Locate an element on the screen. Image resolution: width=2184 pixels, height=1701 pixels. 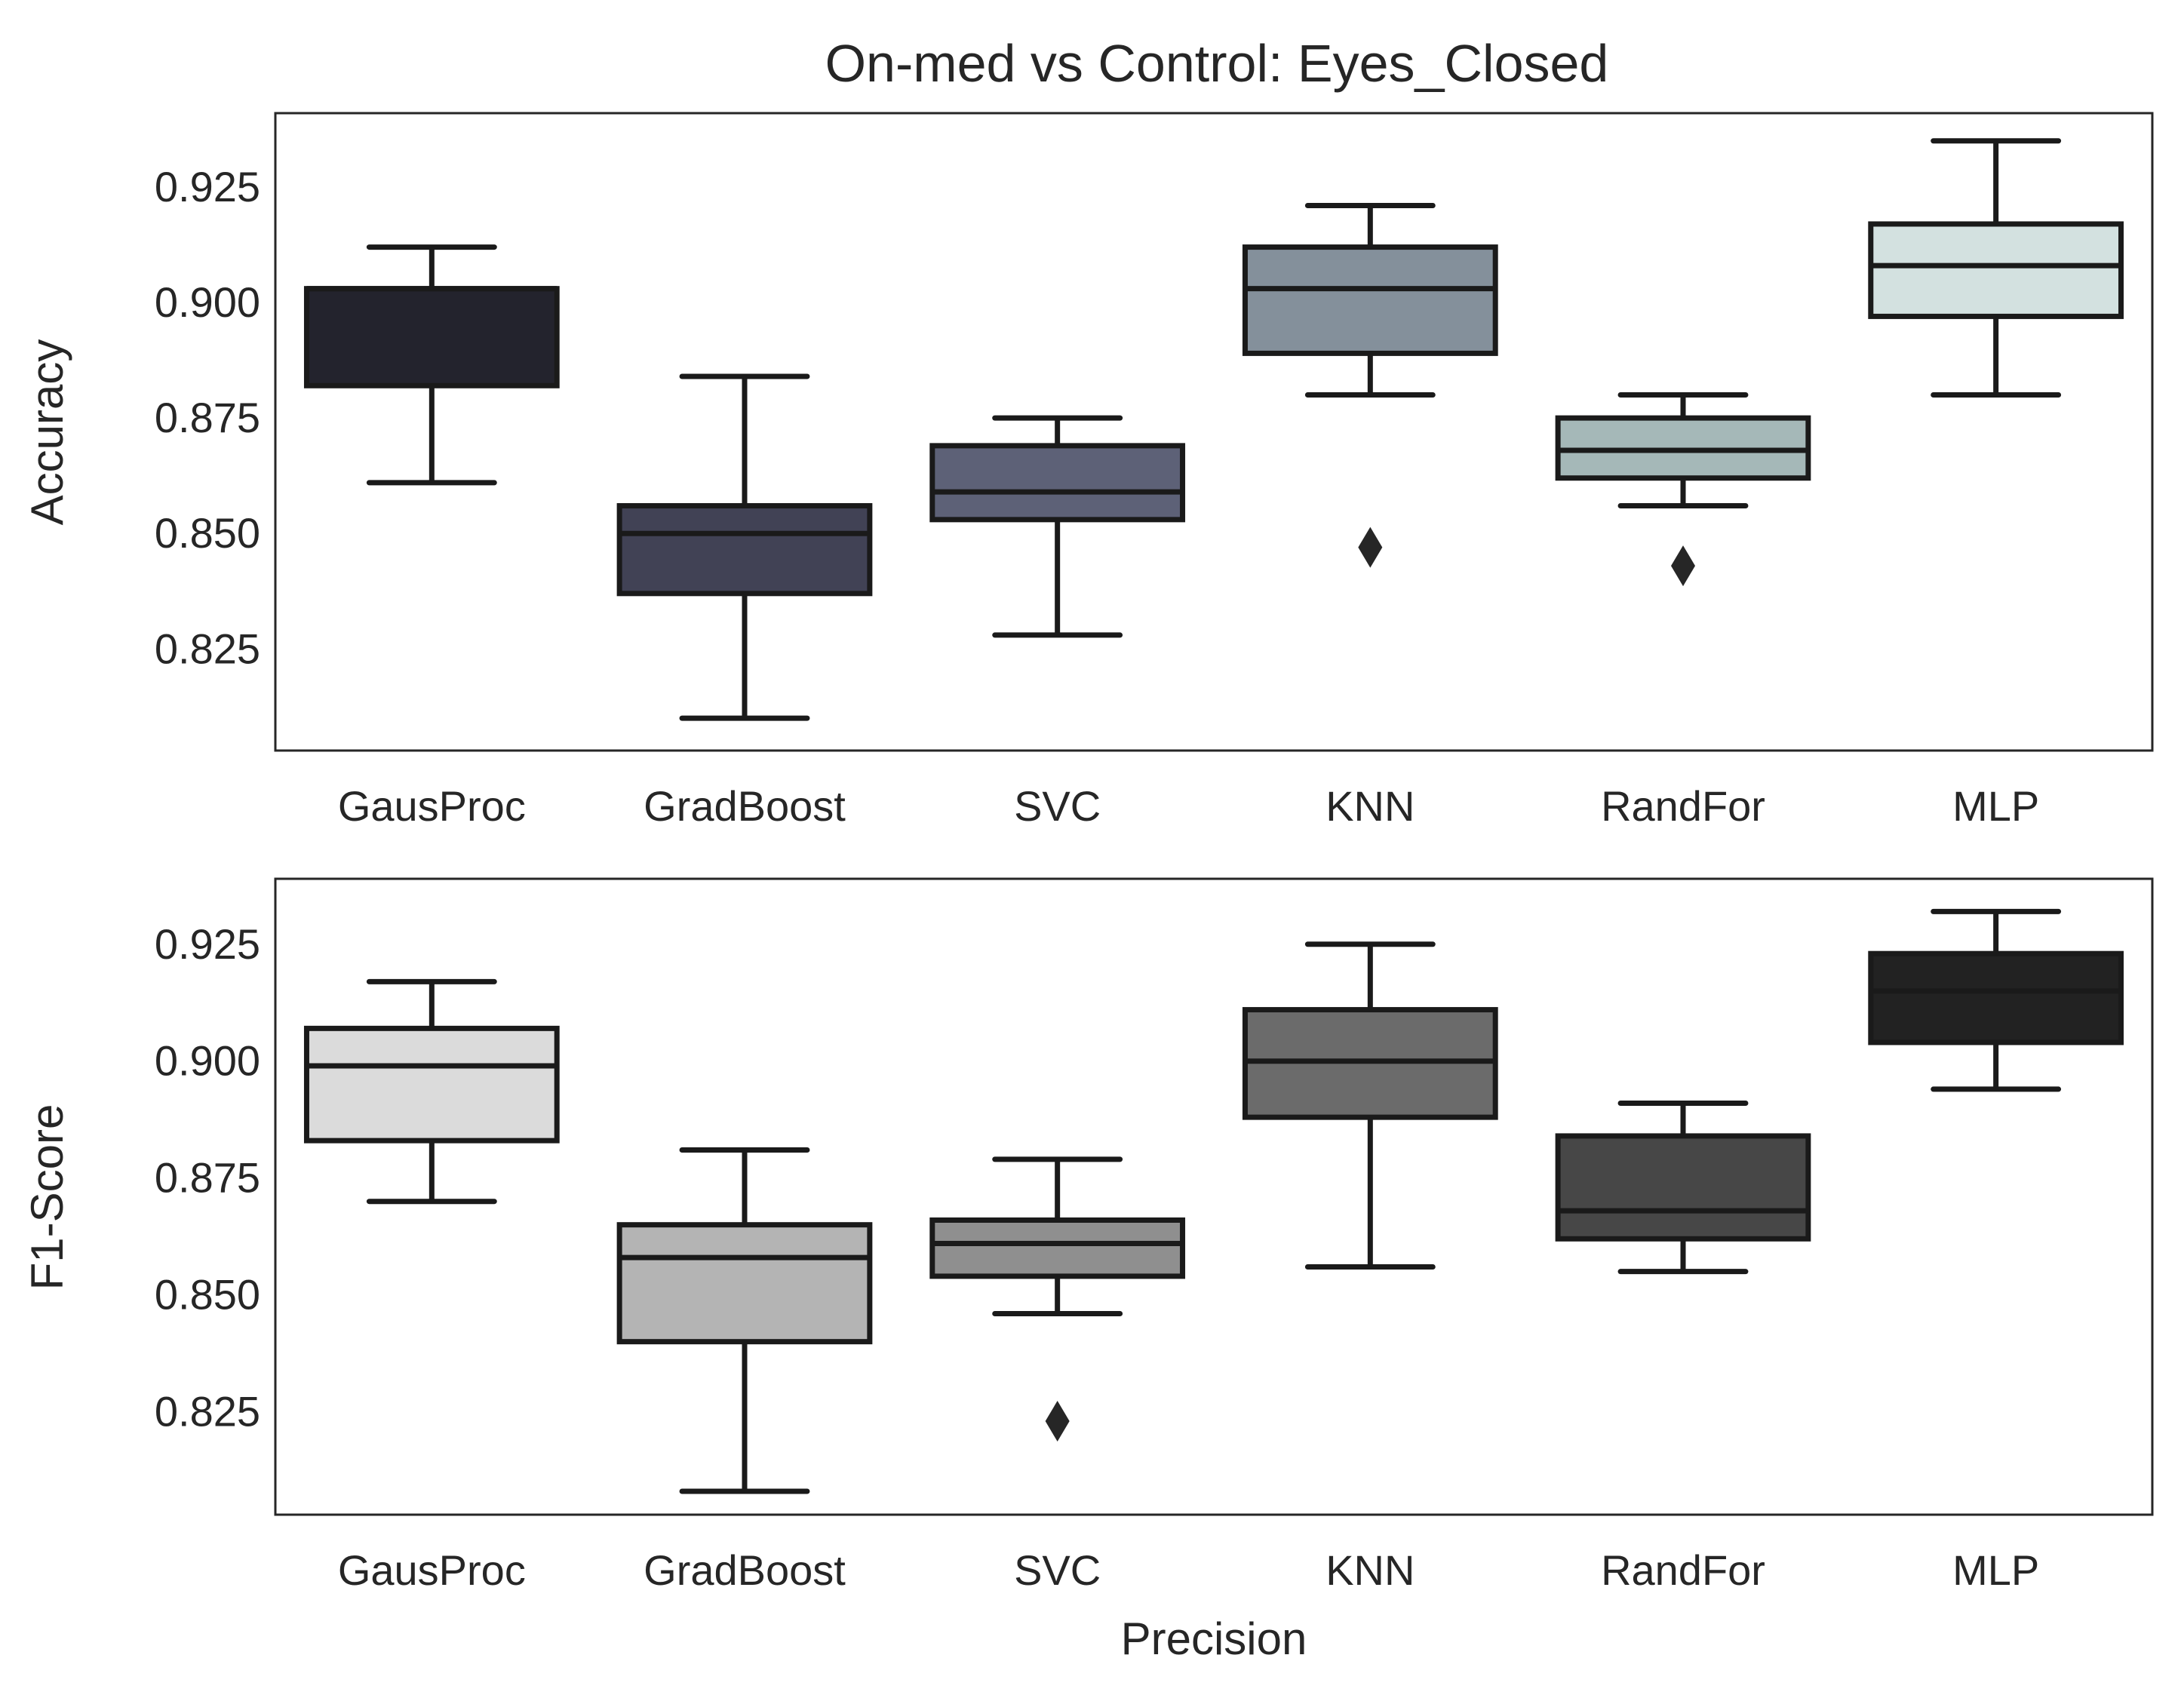
y-axis-label: Accuracy is located at coordinates (47, 432).